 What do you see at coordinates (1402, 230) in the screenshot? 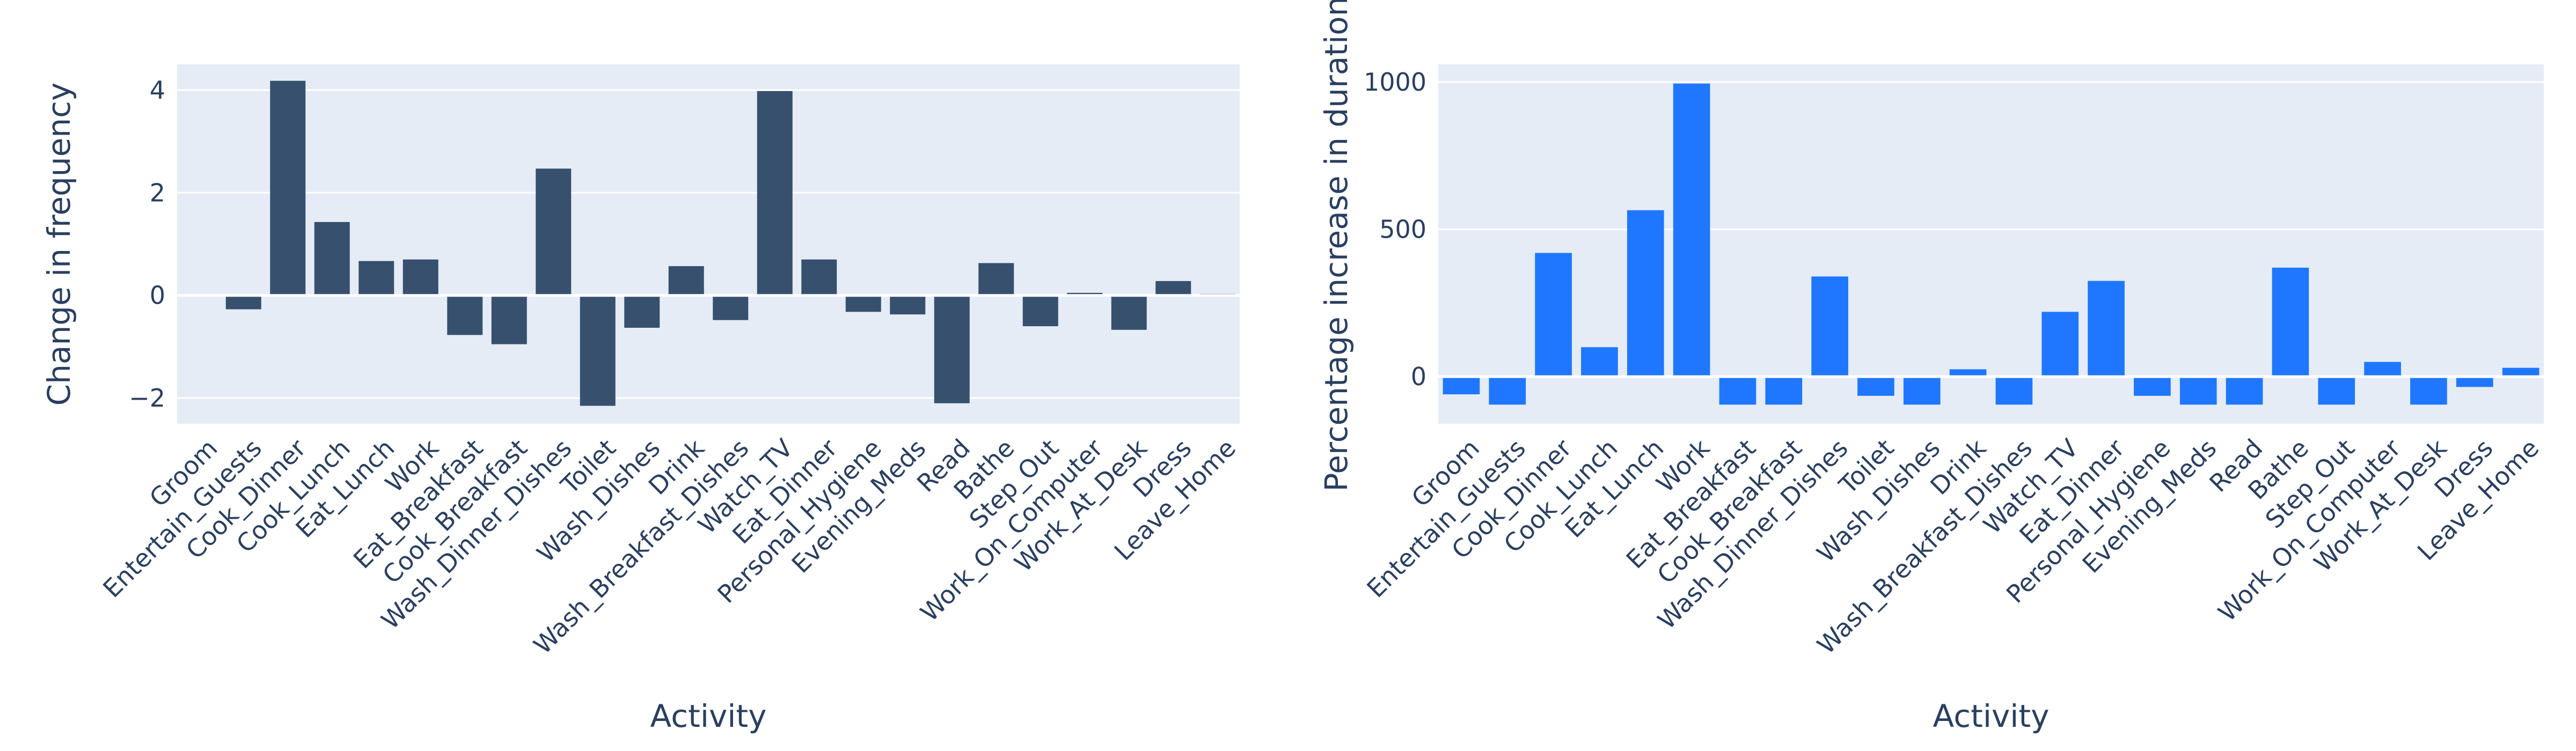
I see `y-tick-label: 500` at bounding box center [1402, 230].